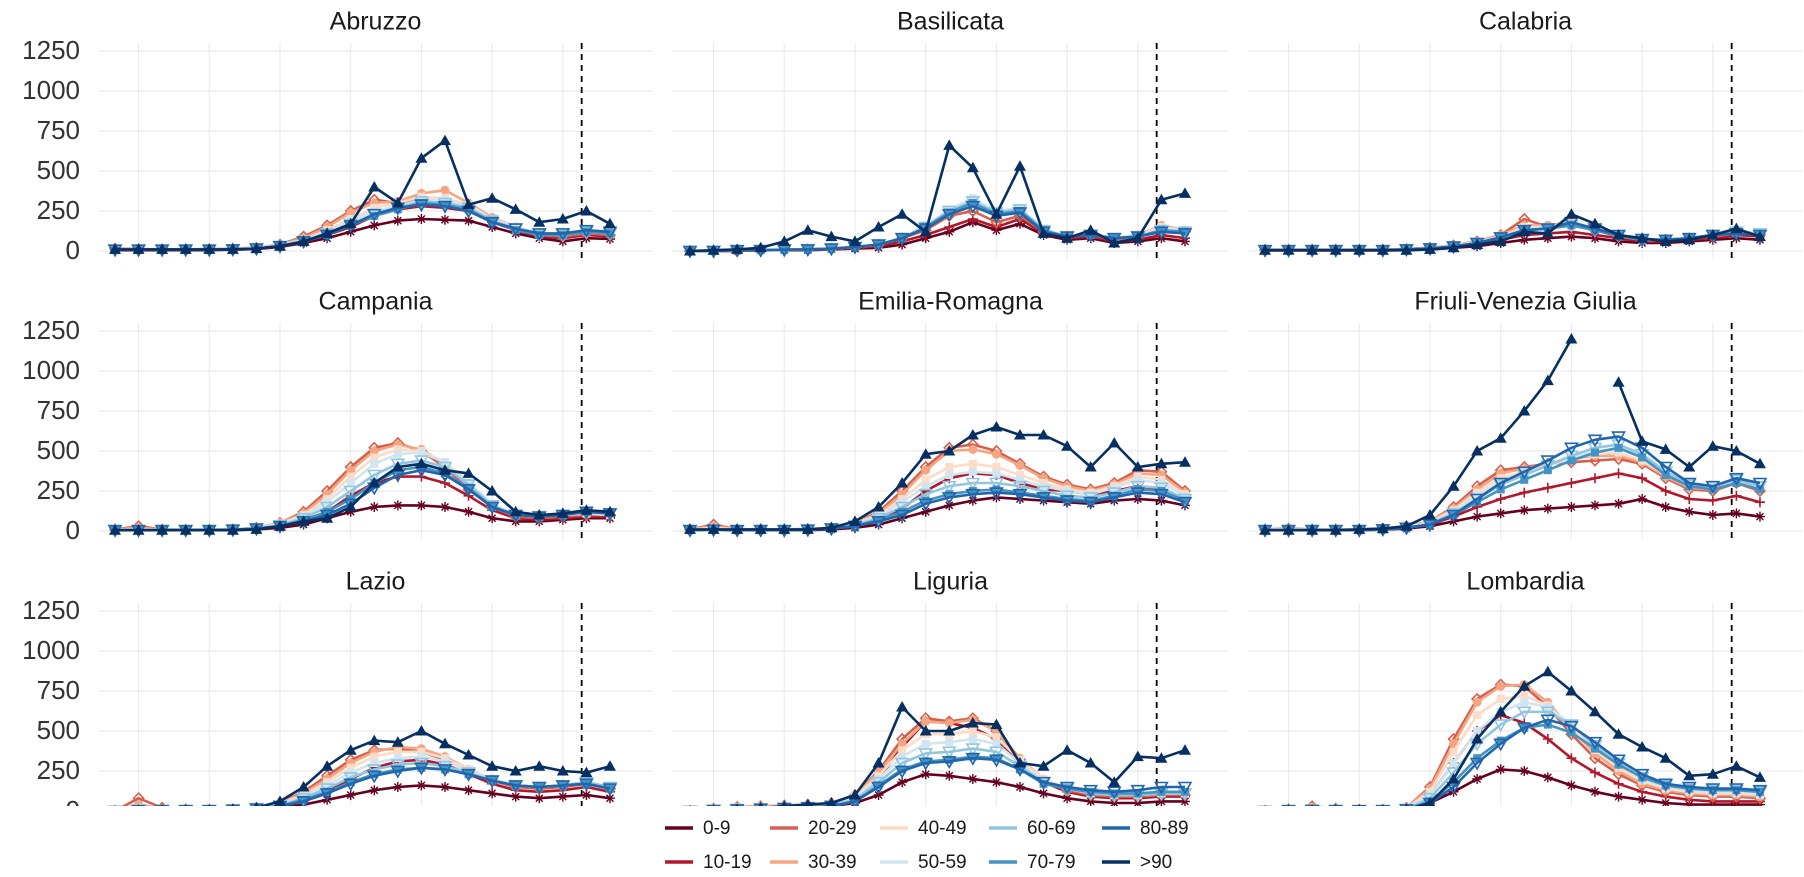 The width and height of the screenshot is (1804, 877). Describe the element at coordinates (58, 690) in the screenshot. I see `y-tick-label: 750` at that location.